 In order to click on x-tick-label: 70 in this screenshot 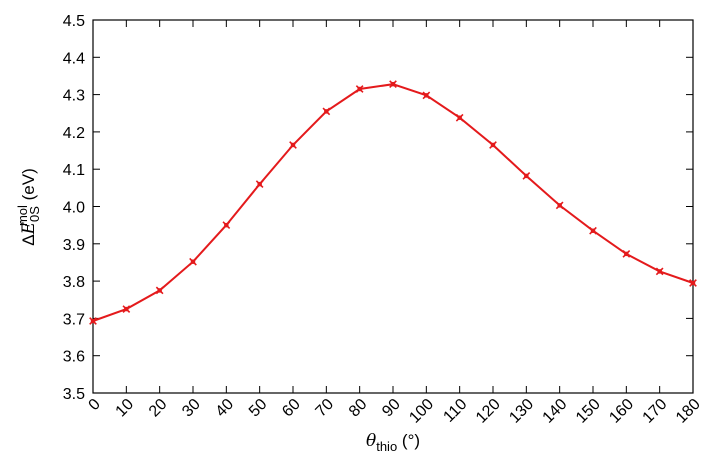, I will do `click(325, 408)`.